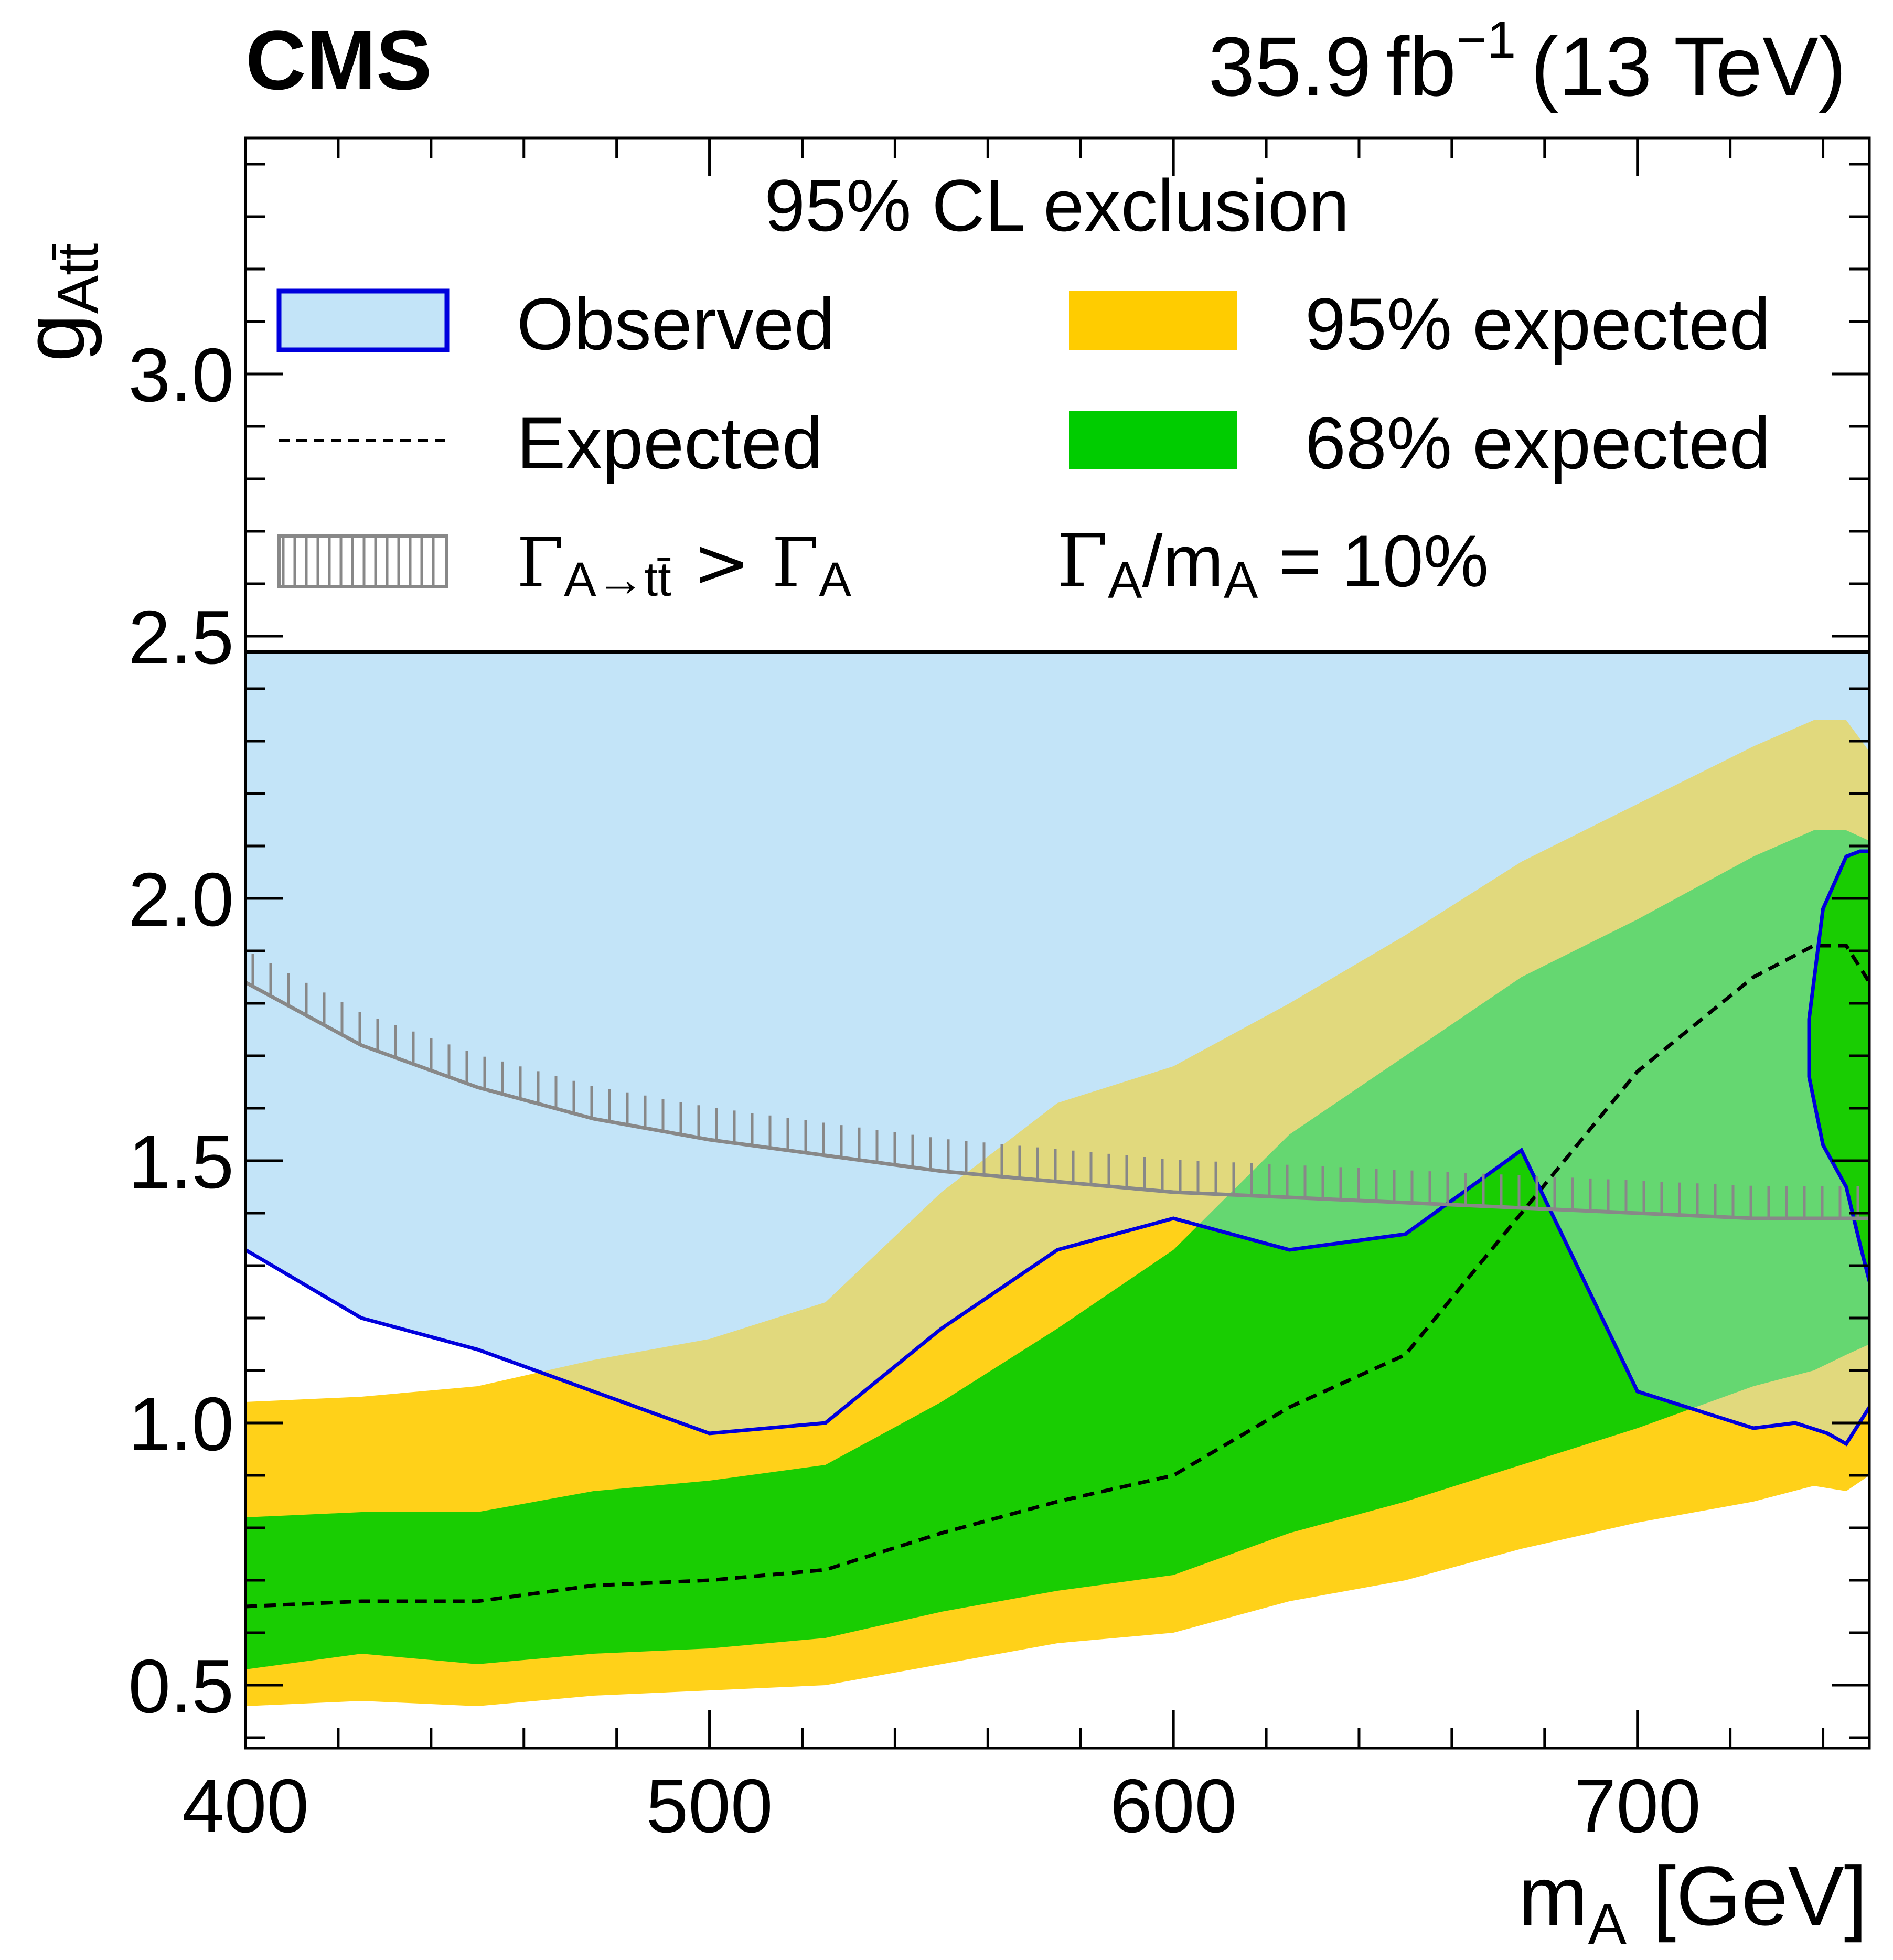 This screenshot has height=1960, width=1893. Describe the element at coordinates (245, 1805) in the screenshot. I see `x-tick-label: 400` at that location.